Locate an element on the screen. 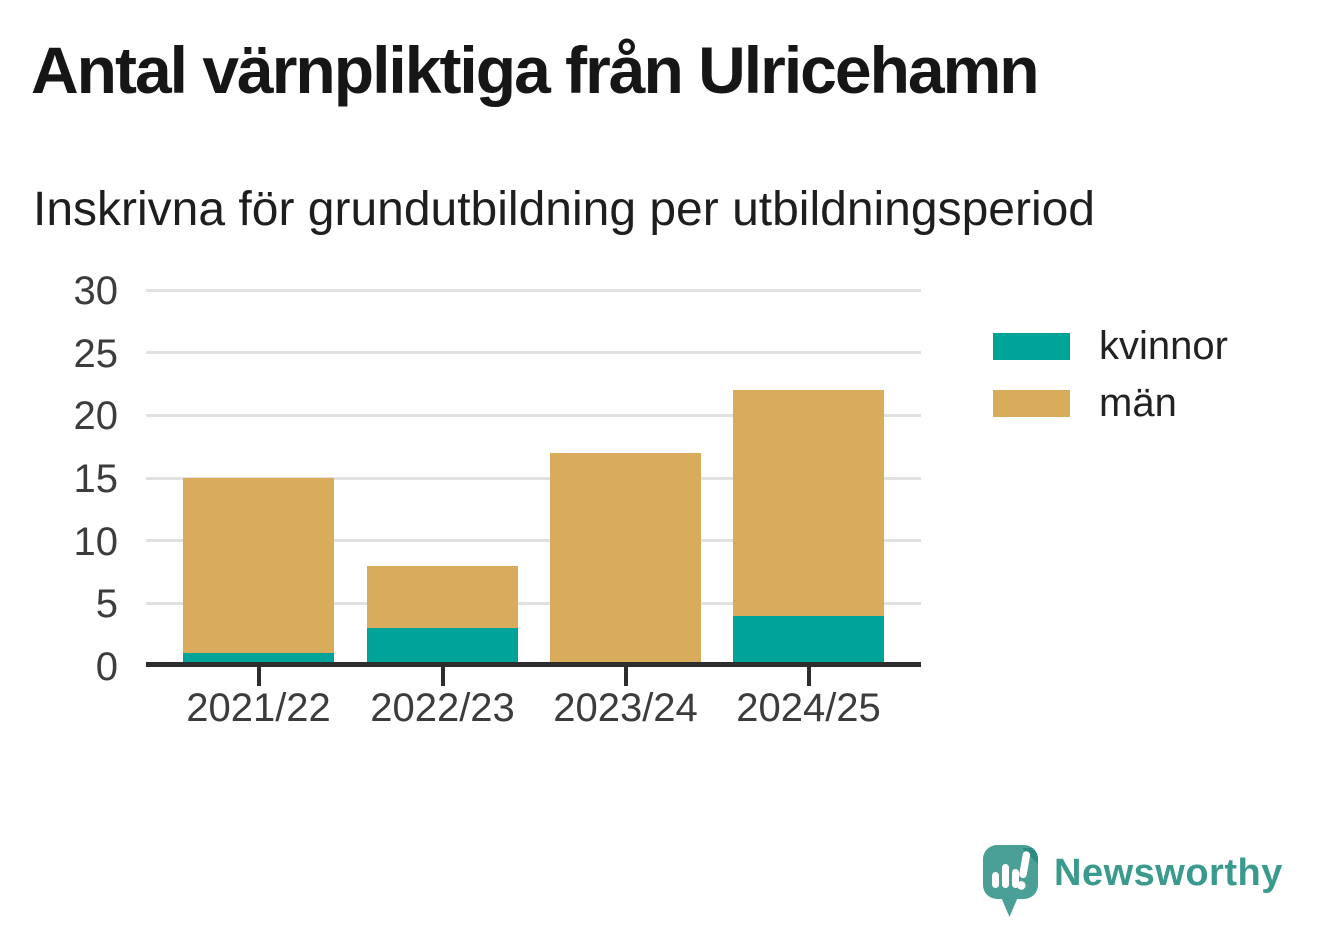 The height and width of the screenshot is (939, 1322). legend-swatch-män is located at coordinates (1031, 403).